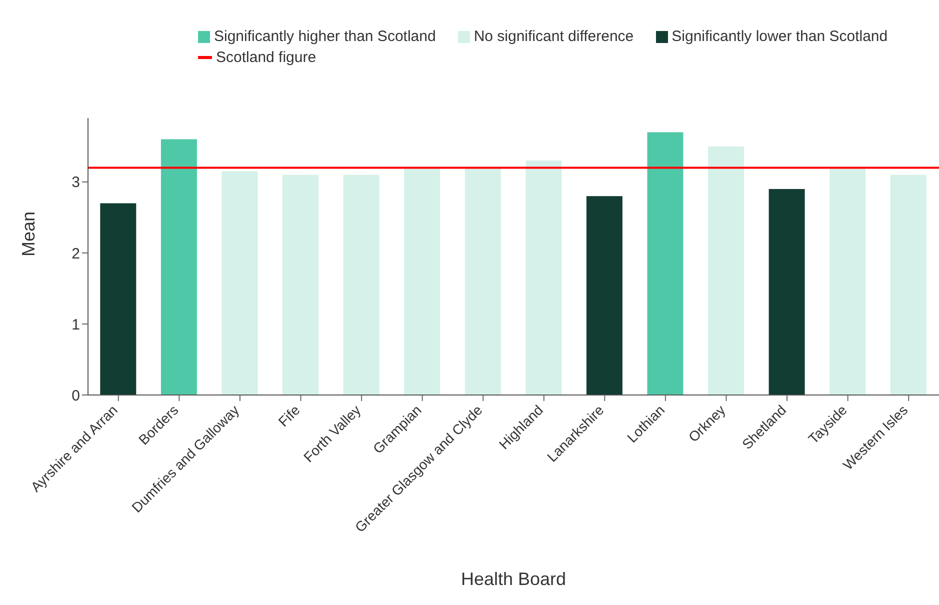  Describe the element at coordinates (76, 325) in the screenshot. I see `y-tick-label: 1` at that location.